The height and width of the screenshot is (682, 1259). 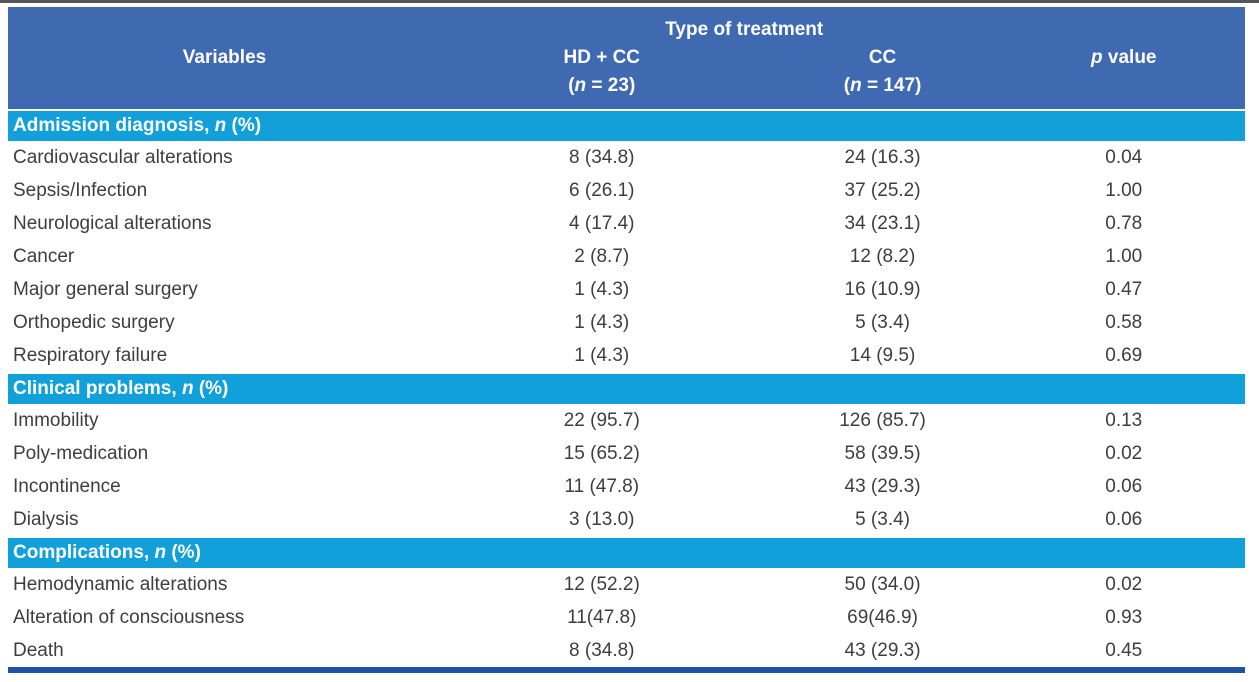 What do you see at coordinates (601, 256) in the screenshot?
I see `cell-hdcc: 2 (8.7)` at bounding box center [601, 256].